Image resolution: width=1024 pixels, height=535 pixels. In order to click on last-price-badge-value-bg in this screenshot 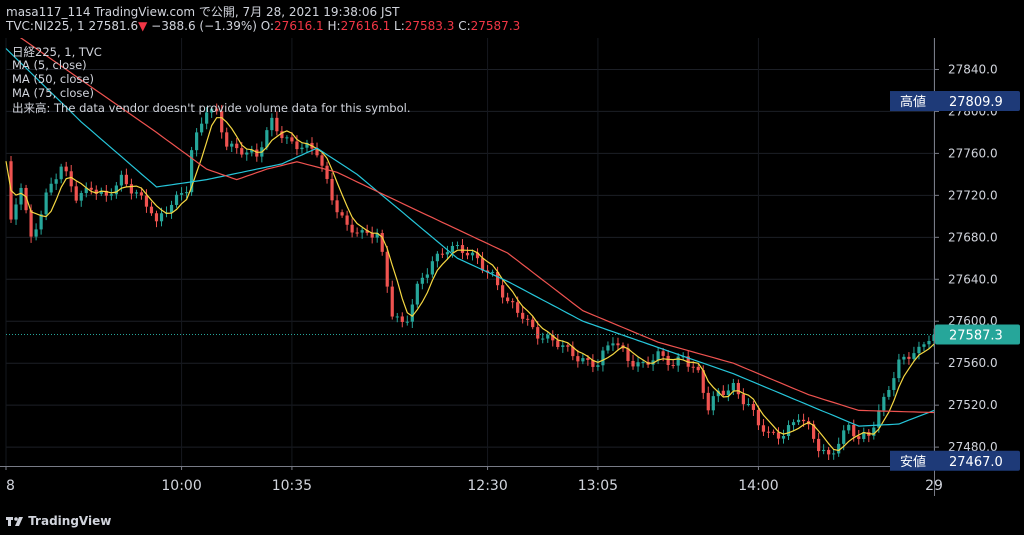, I will do `click(977, 334)`.